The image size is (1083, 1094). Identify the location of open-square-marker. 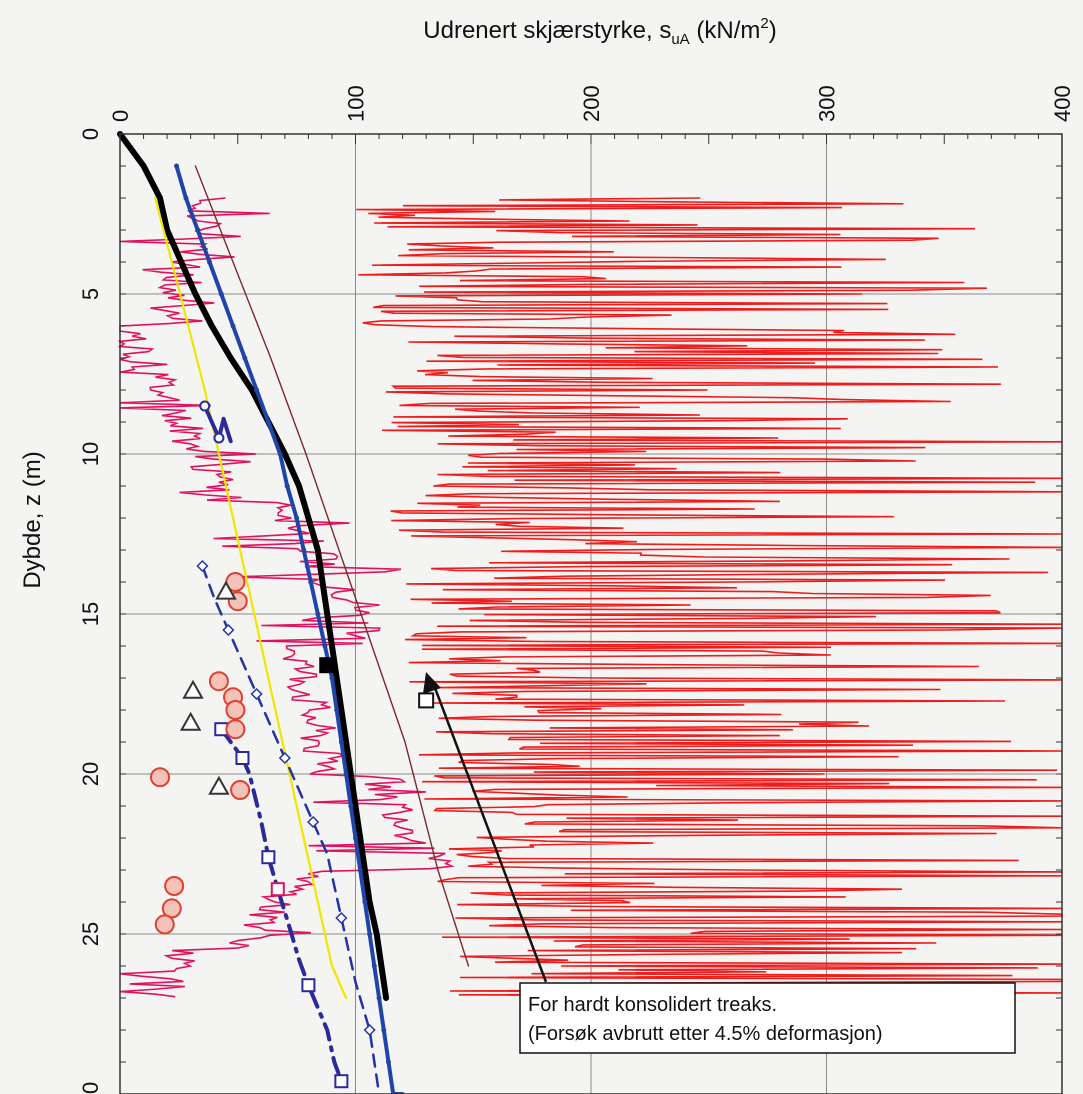
(426, 700).